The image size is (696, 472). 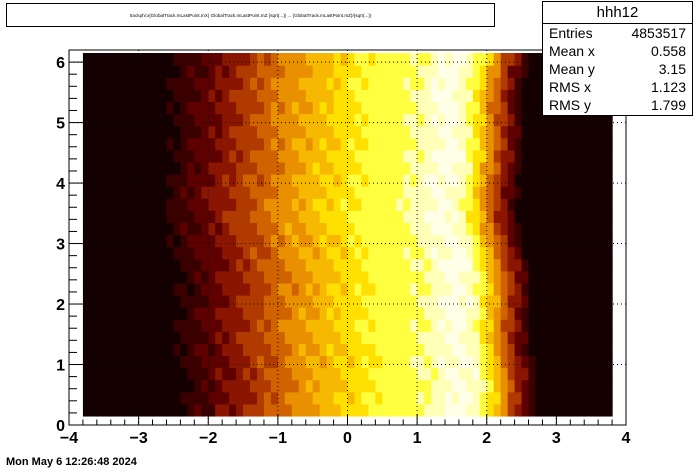 What do you see at coordinates (69, 438) in the screenshot?
I see `x-tick-label: −4` at bounding box center [69, 438].